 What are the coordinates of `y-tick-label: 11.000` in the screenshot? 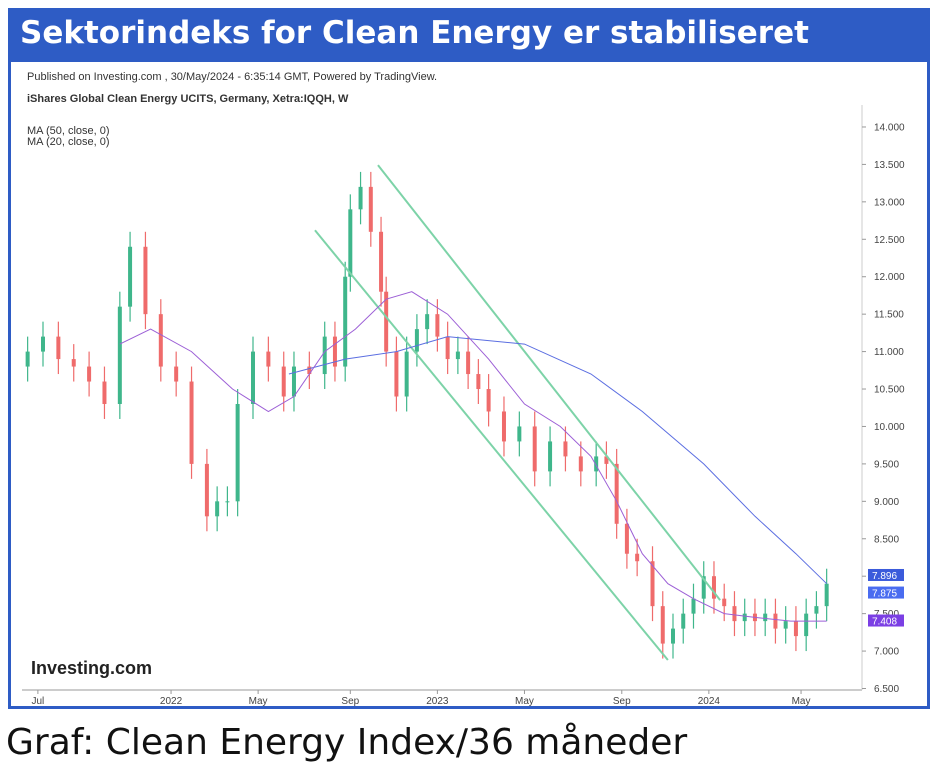 It's located at (889, 352).